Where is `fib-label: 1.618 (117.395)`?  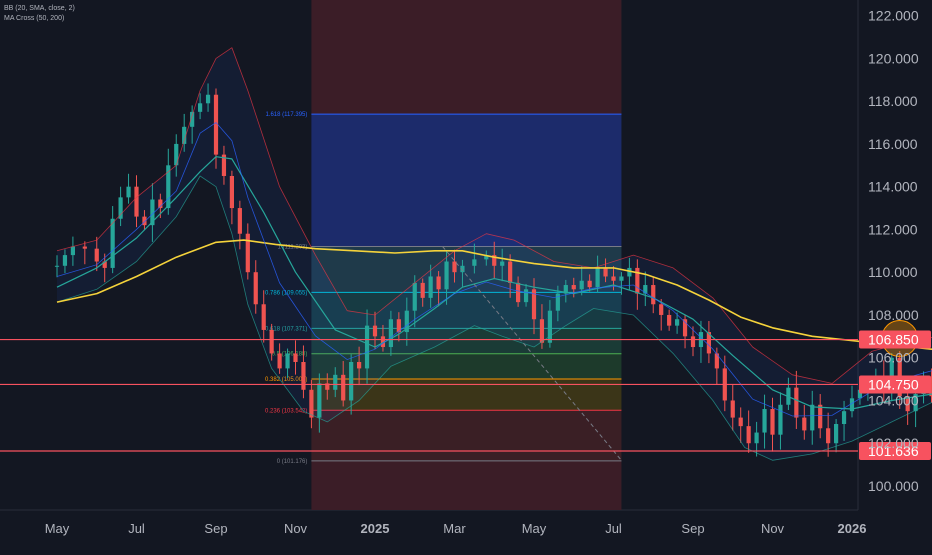
fib-label: 1.618 (117.395) is located at coordinates (286, 115).